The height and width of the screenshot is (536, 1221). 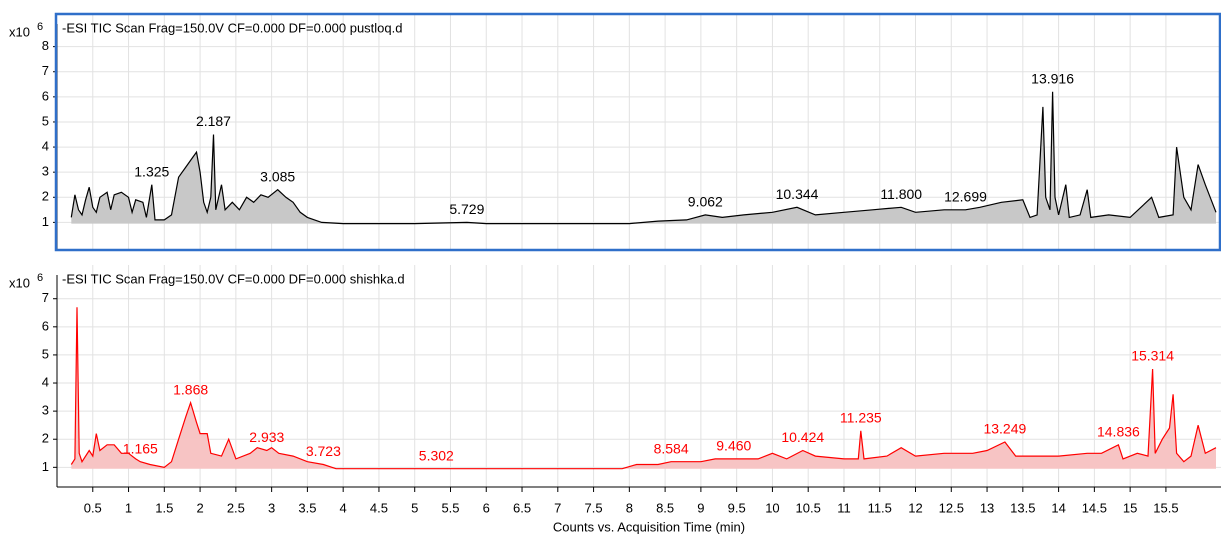 I want to click on peak-label: 12.699, so click(x=965, y=197).